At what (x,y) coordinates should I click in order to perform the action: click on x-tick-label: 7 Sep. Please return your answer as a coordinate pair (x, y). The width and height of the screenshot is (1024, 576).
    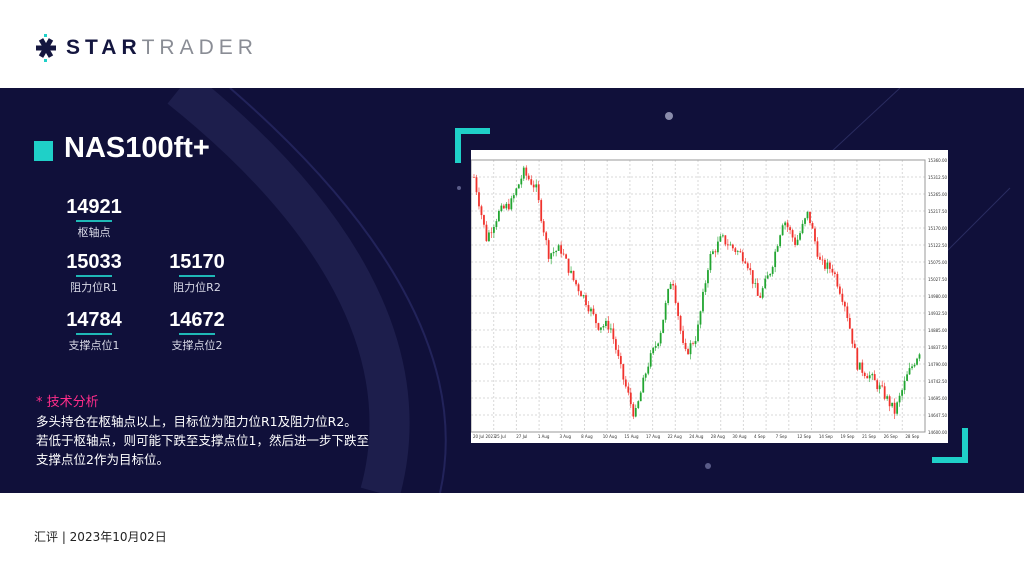
    Looking at the image, I should click on (782, 436).